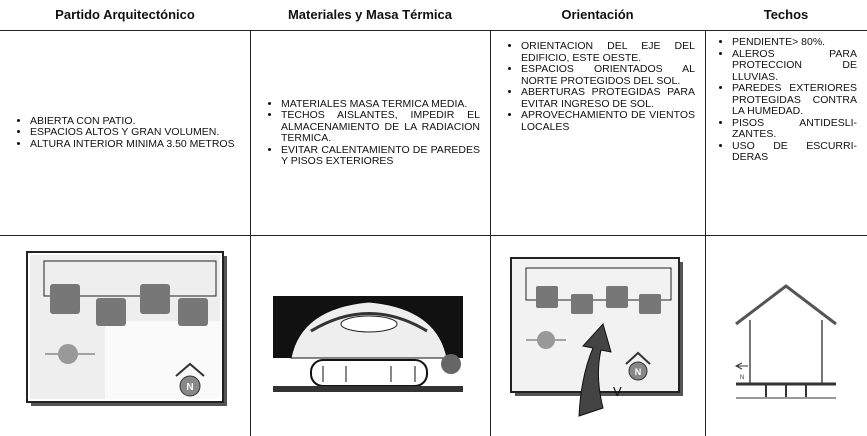  I want to click on base, so click(369, 373).